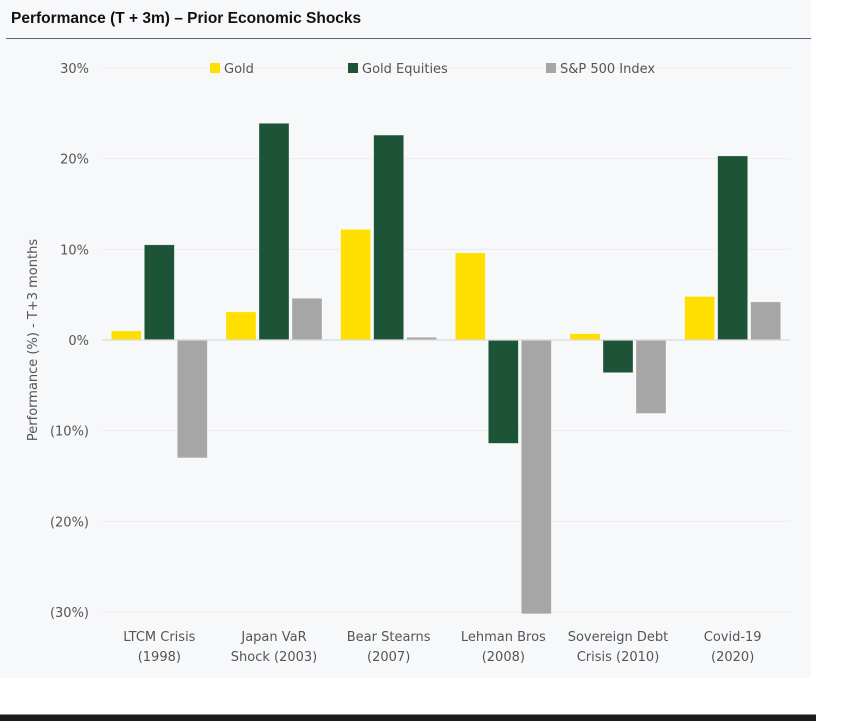 This screenshot has height=721, width=856. What do you see at coordinates (408, 717) in the screenshot?
I see `bottom-divider` at bounding box center [408, 717].